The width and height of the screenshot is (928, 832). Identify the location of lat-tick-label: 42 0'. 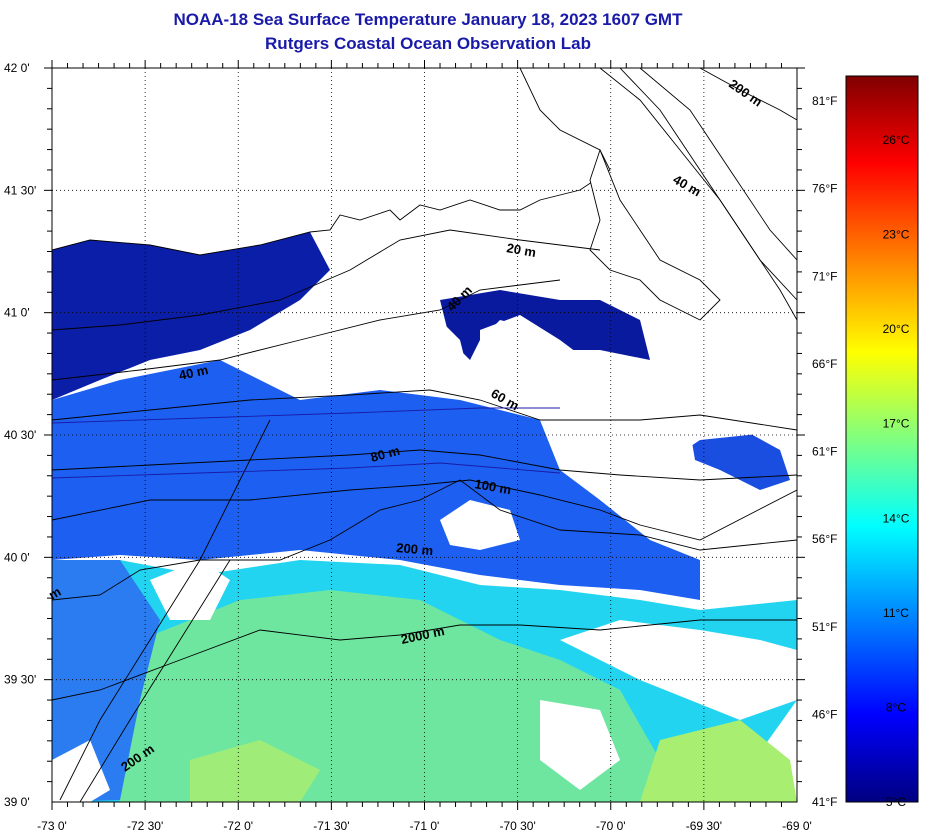
(17, 68).